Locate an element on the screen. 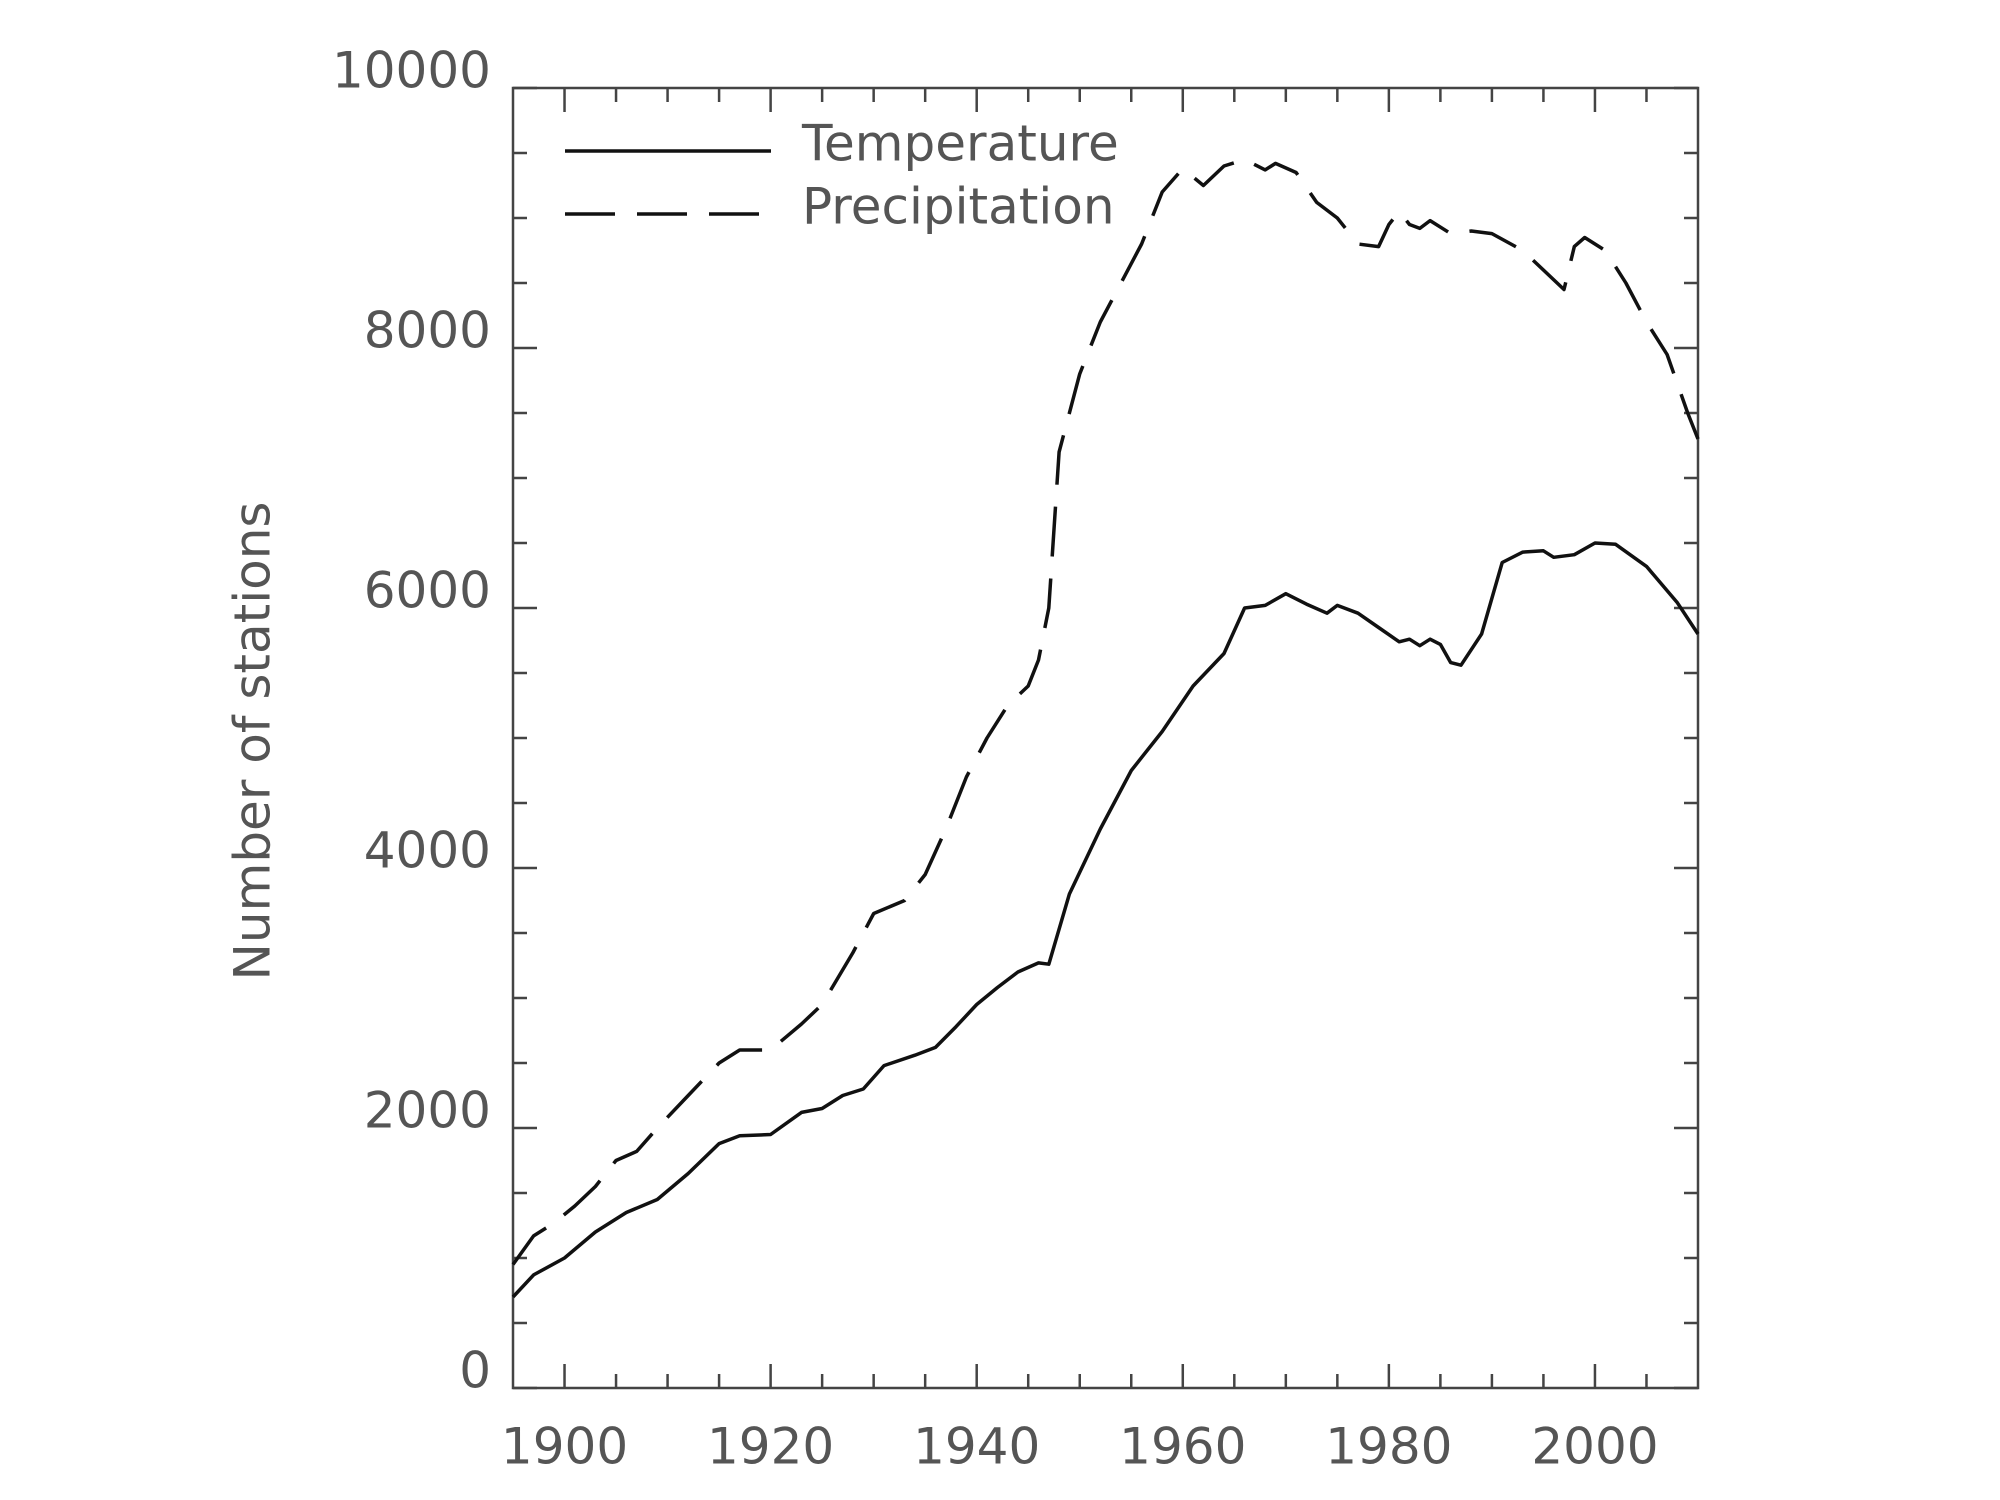 The image size is (2000, 1500). x-tick-label: 1900 is located at coordinates (564, 1447).